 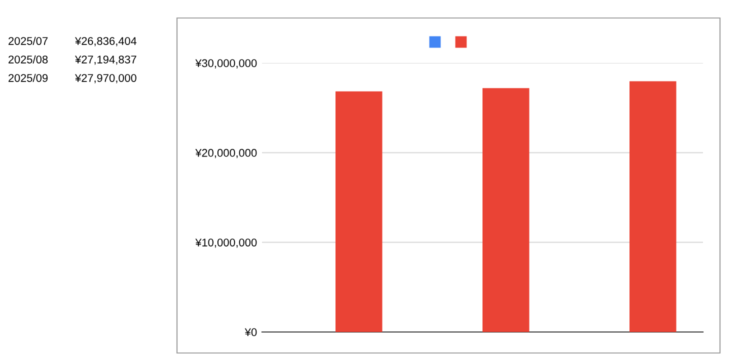 I want to click on y-tick-label: ¥0, so click(x=250, y=332).